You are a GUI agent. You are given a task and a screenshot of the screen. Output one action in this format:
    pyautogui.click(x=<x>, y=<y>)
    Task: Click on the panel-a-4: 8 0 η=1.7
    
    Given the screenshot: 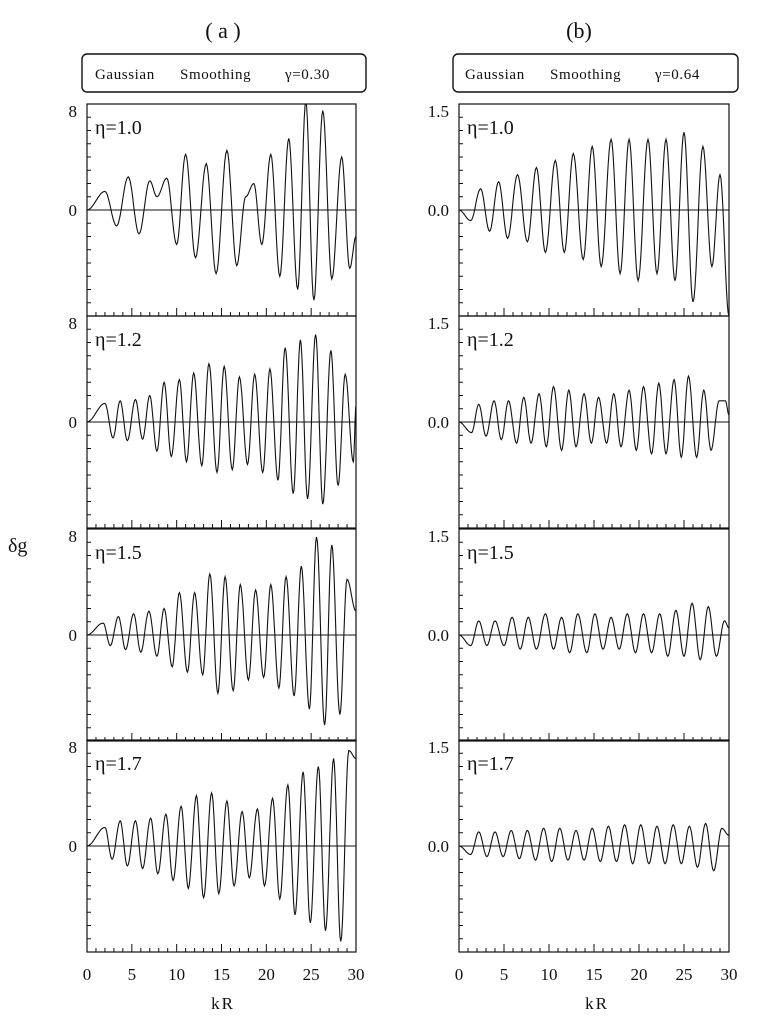 What is the action you would take?
    pyautogui.click(x=213, y=845)
    